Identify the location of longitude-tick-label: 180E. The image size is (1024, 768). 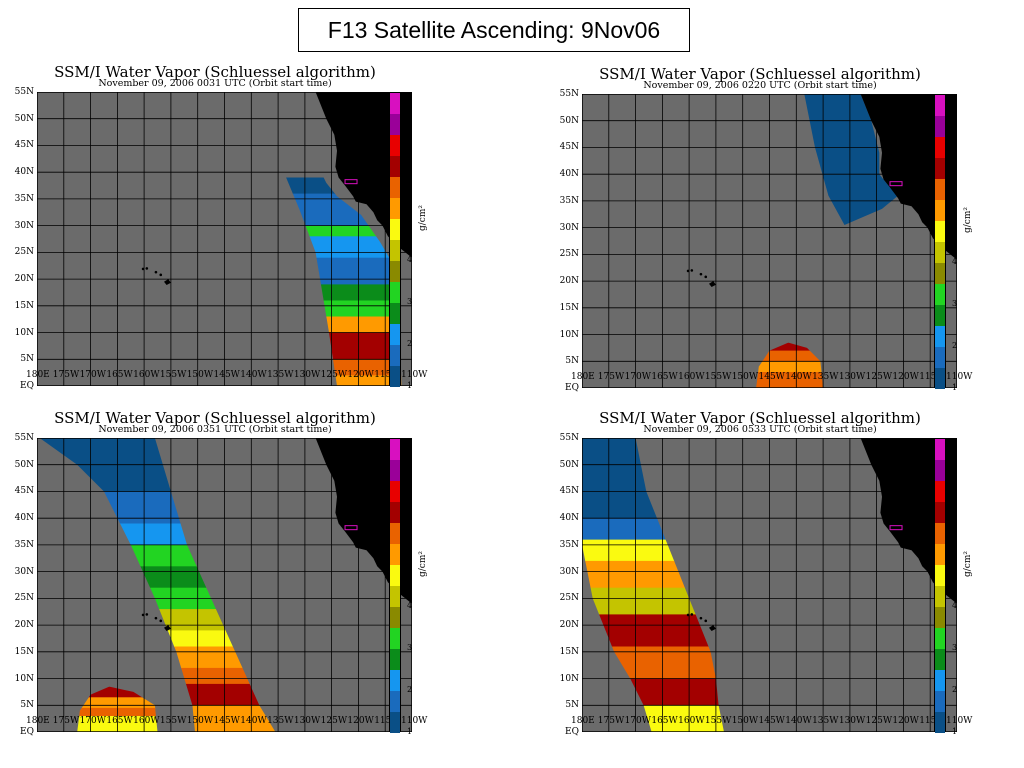
(38, 721).